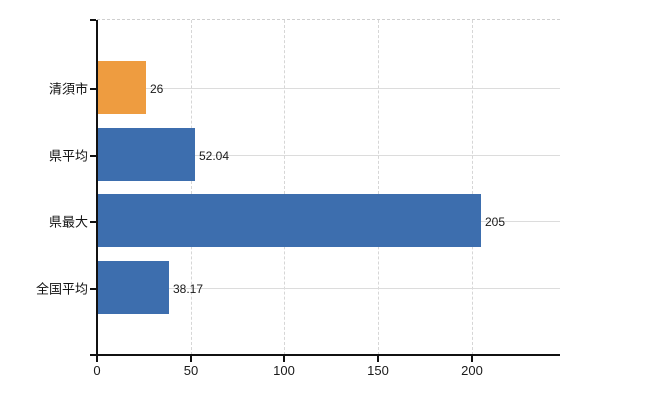 Image resolution: width=650 pixels, height=400 pixels. I want to click on category-label: 県最大, so click(68, 222).